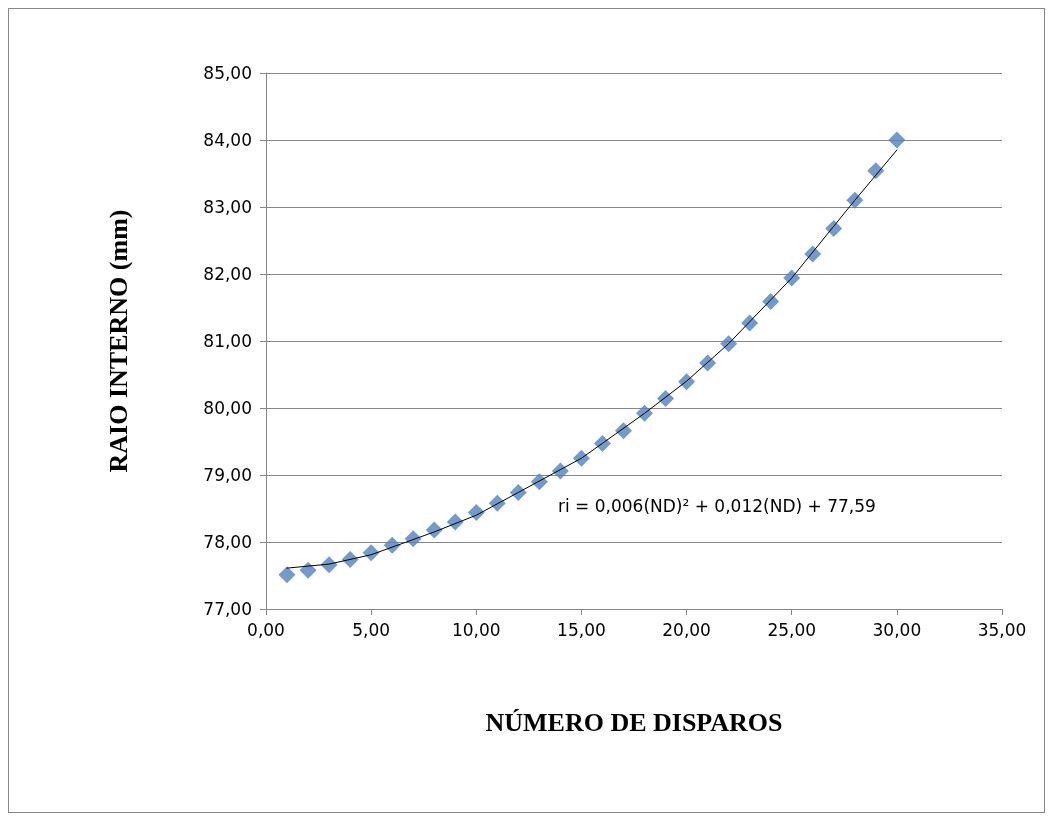 This screenshot has width=1055, height=823. I want to click on x-tick-label: 15,00, so click(581, 629).